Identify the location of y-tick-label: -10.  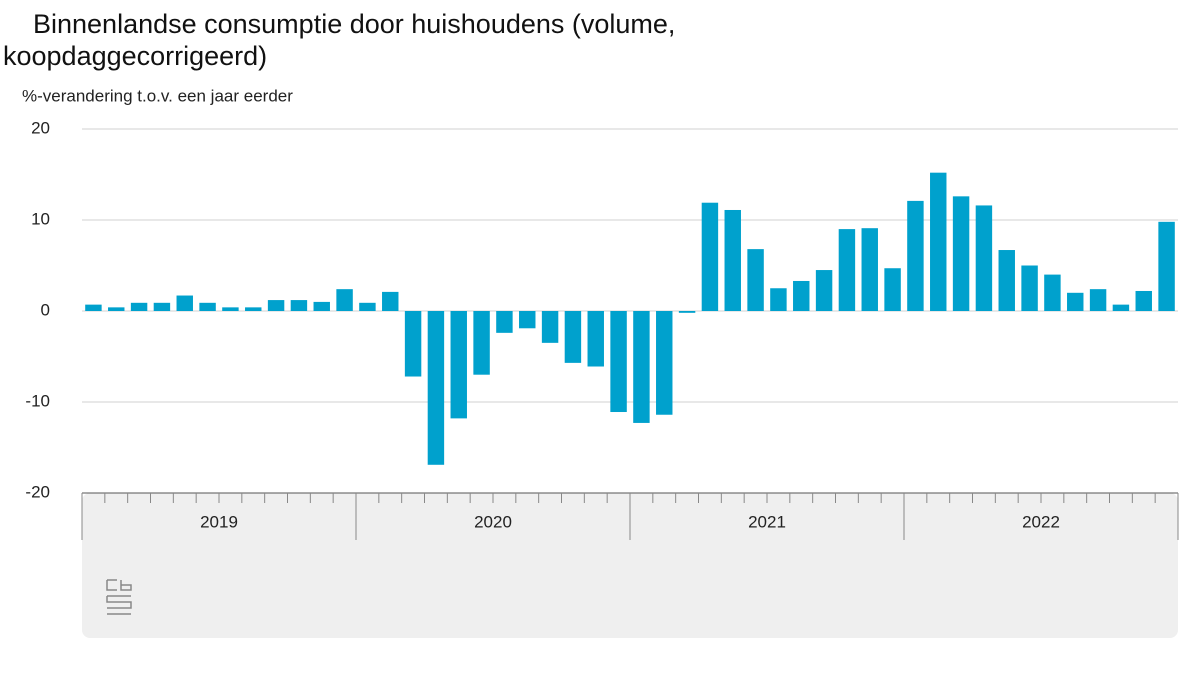
(37, 400).